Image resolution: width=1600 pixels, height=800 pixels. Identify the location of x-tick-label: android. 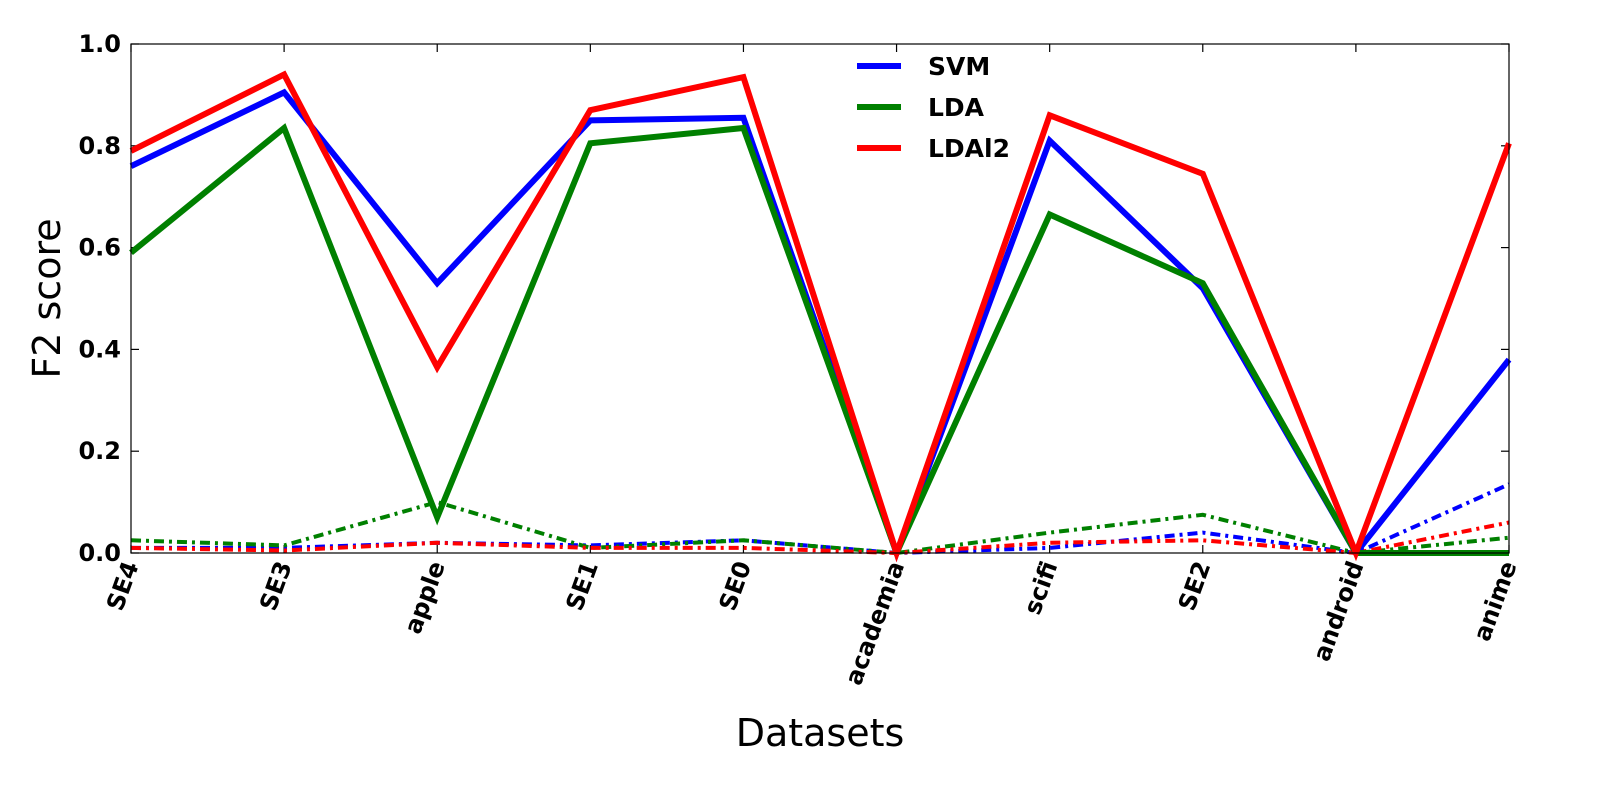
(1339, 610).